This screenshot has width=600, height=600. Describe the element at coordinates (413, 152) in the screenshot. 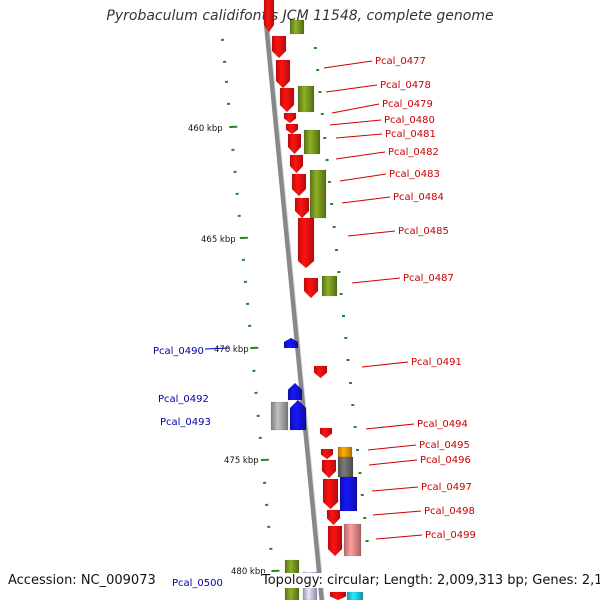

I see `forward-gene-label: Pcal_0482` at that location.